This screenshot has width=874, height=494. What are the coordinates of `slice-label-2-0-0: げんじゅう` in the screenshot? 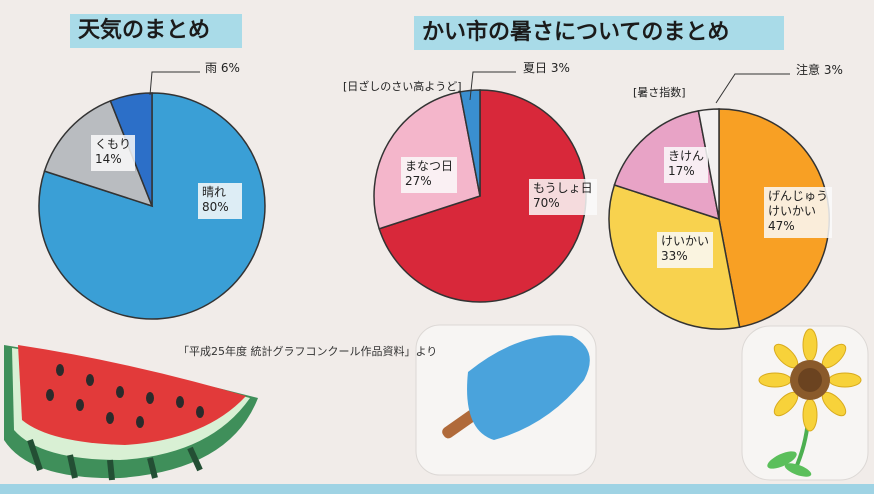 It's located at (798, 196).